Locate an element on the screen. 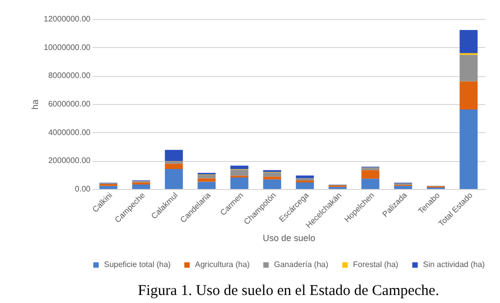  y-tick-label: 8000000.00 is located at coordinates (70, 75).